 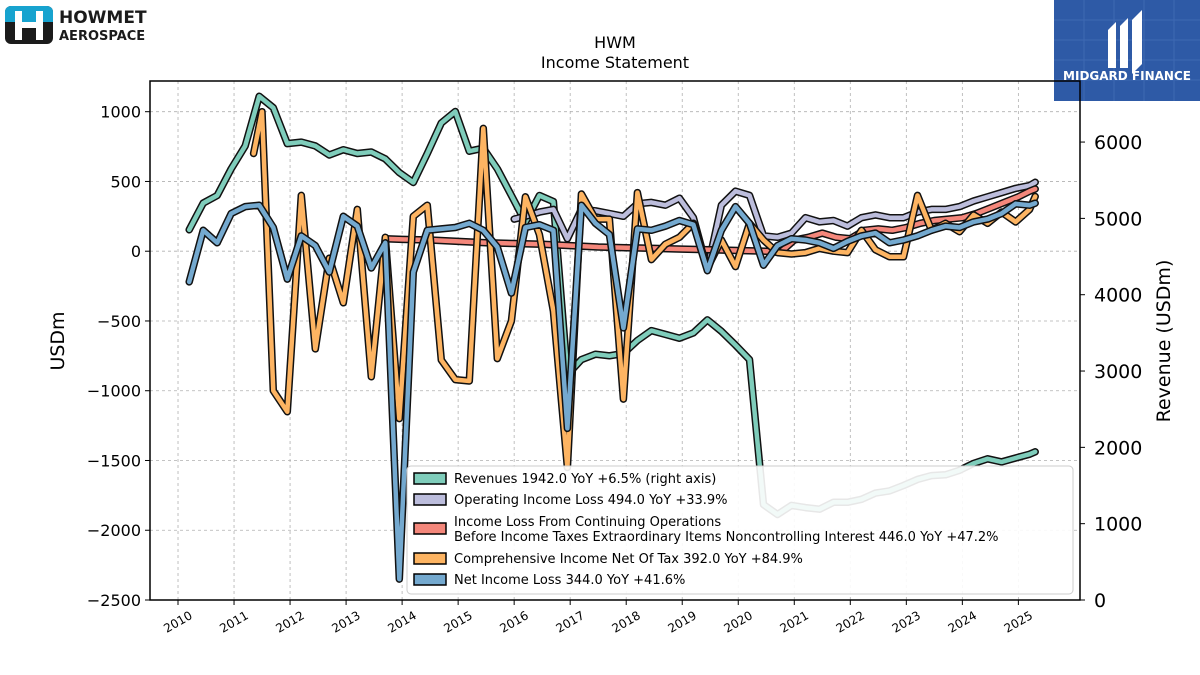 What do you see at coordinates (794, 621) in the screenshot?
I see `x-tick-label: 2021` at bounding box center [794, 621].